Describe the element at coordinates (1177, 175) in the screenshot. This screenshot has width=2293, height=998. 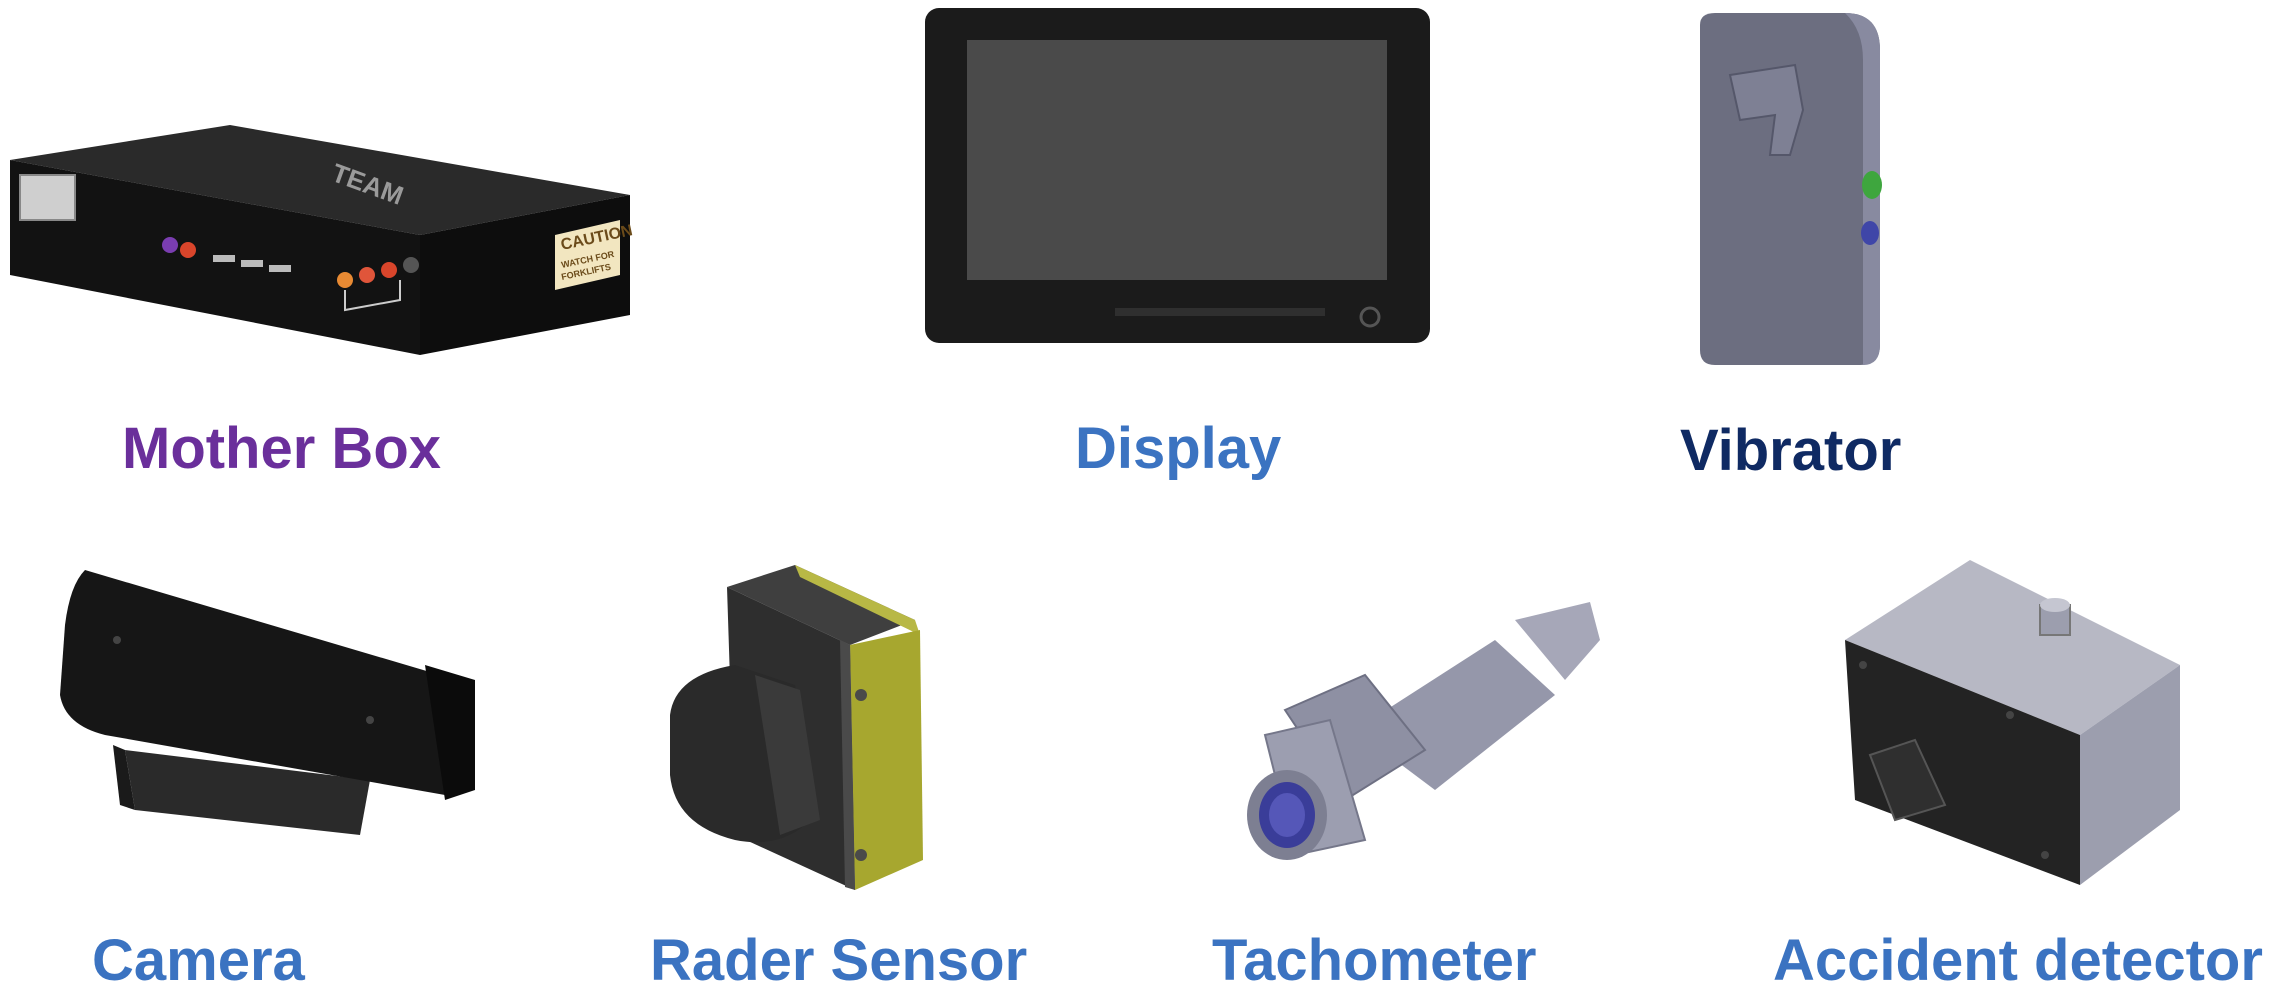
I see `display-image` at that location.